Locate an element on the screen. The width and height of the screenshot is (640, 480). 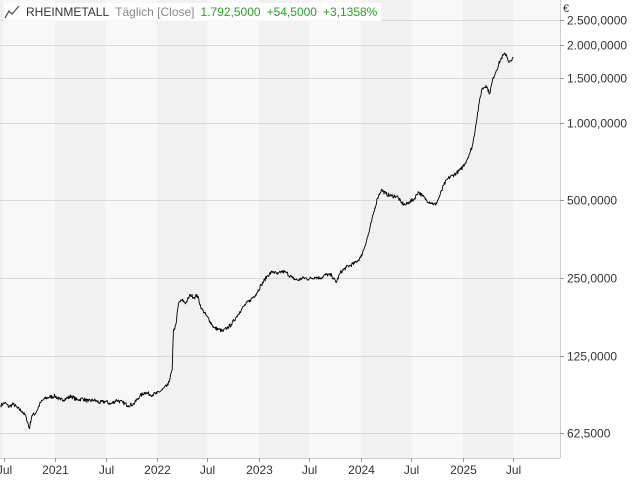
y-tick-label: 1.000,0000 is located at coordinates (597, 124).